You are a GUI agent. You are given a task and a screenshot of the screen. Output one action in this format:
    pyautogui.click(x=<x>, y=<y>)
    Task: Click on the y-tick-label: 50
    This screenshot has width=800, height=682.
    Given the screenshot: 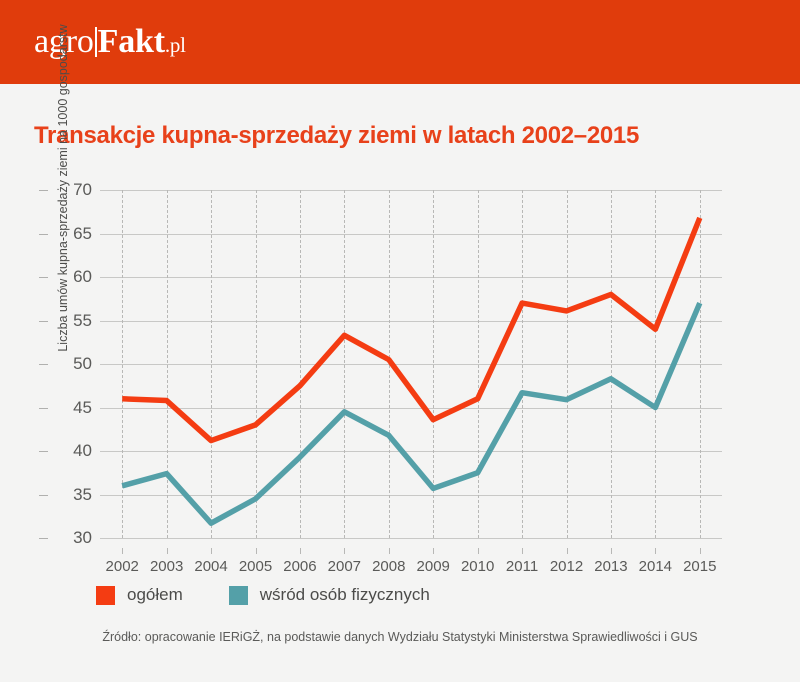 What is the action you would take?
    pyautogui.click(x=82, y=363)
    